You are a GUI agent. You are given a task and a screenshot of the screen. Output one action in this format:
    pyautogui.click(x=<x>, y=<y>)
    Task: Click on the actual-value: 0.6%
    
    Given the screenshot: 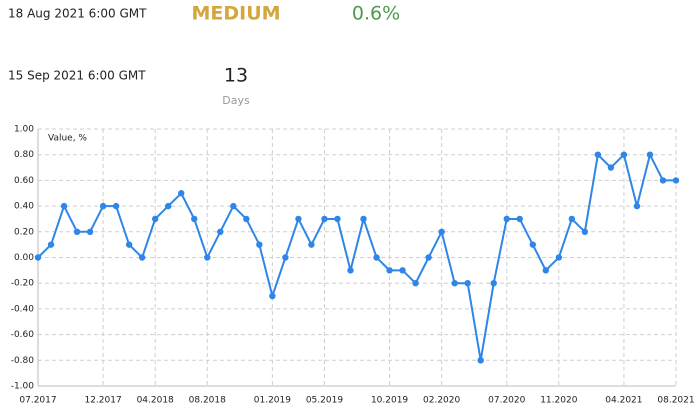 What is the action you would take?
    pyautogui.click(x=376, y=14)
    